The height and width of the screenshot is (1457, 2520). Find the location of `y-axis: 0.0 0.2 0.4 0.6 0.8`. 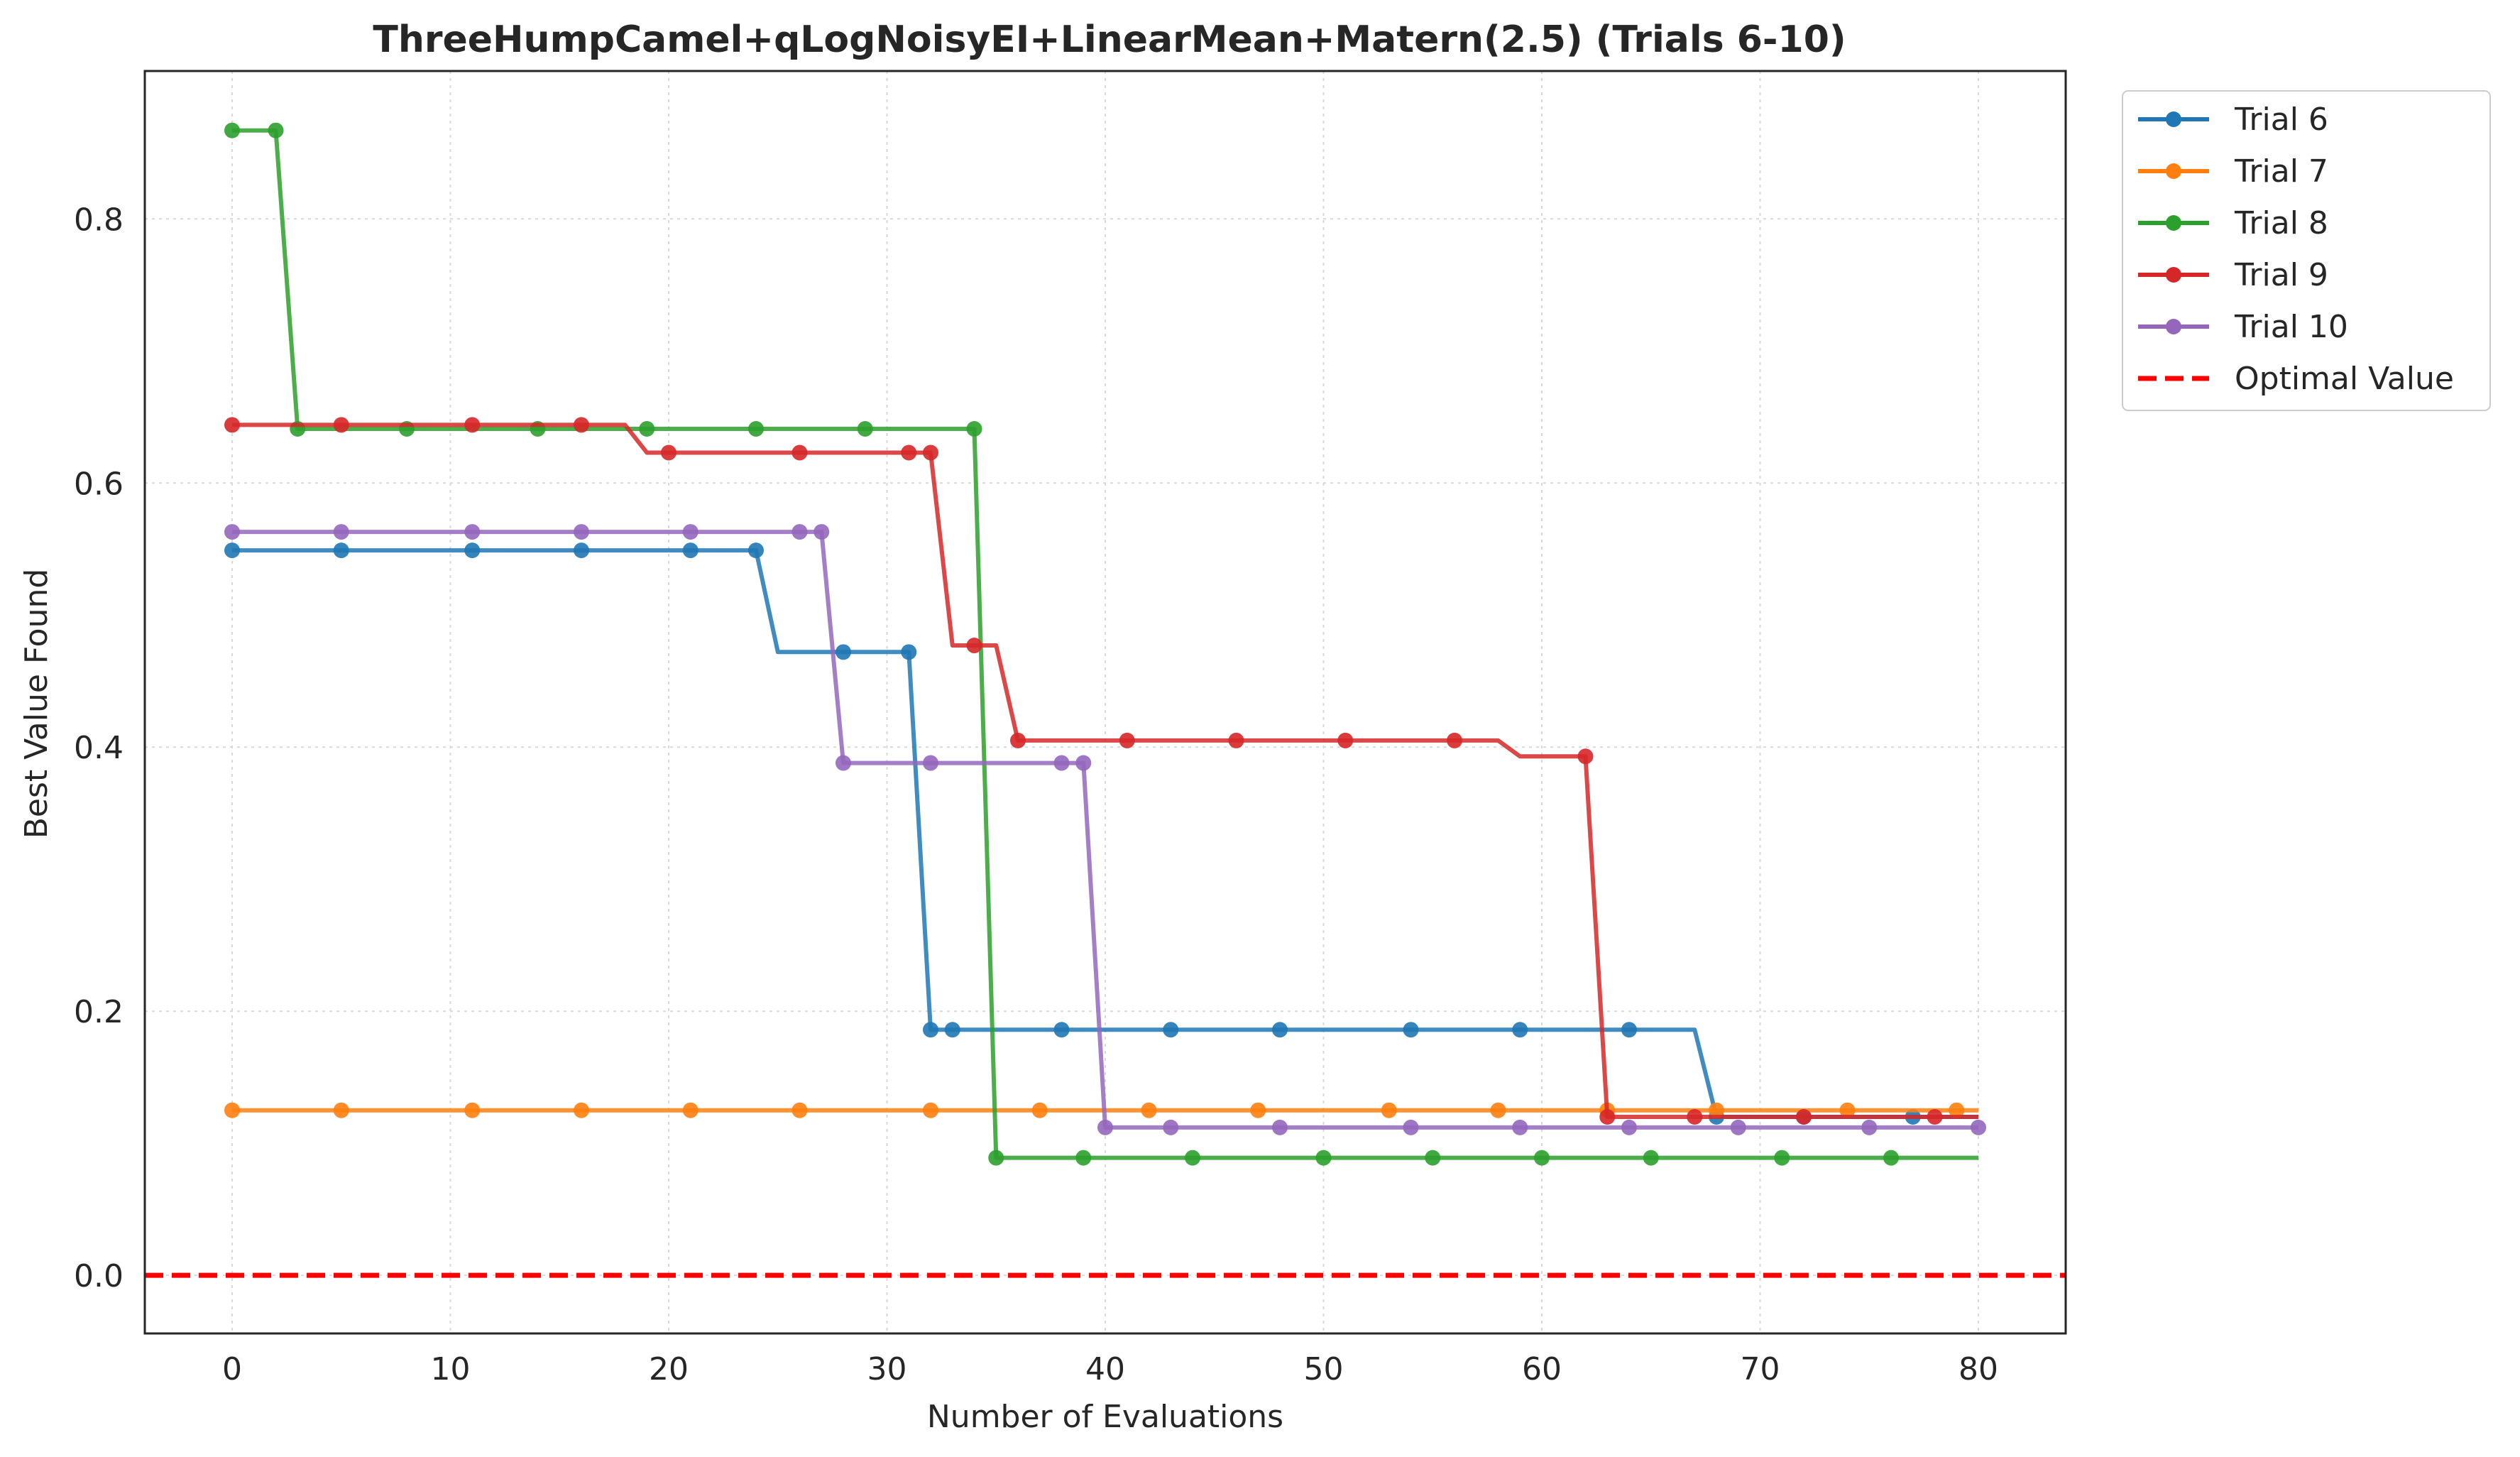

y-axis: 0.0 0.2 0.4 0.6 0.8 is located at coordinates (99, 748).